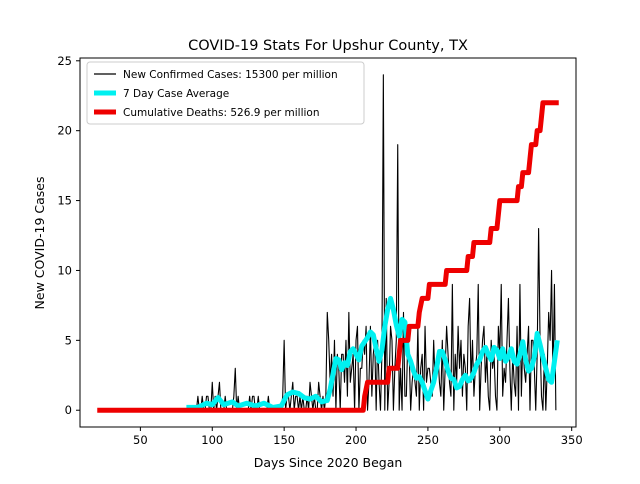 The height and width of the screenshot is (484, 640). I want to click on x-tick-label: 100, so click(212, 440).